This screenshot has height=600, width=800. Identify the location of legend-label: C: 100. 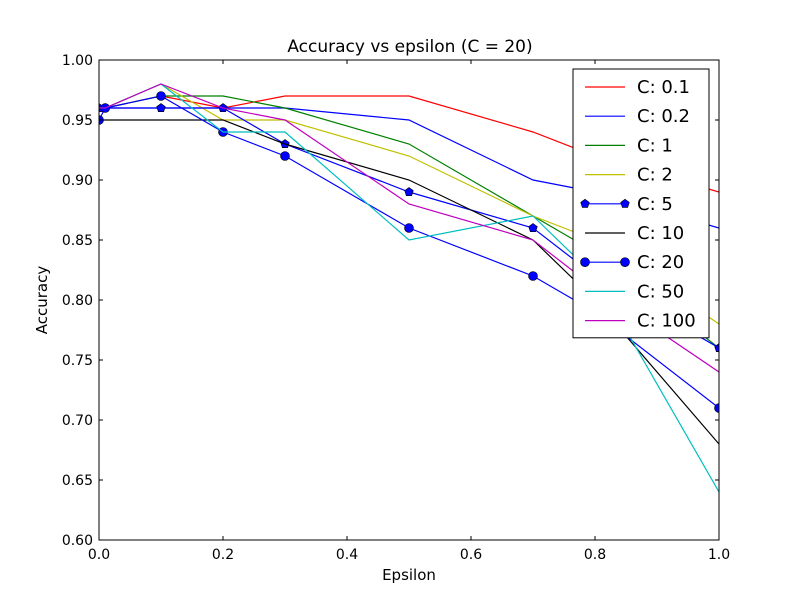
(666, 321).